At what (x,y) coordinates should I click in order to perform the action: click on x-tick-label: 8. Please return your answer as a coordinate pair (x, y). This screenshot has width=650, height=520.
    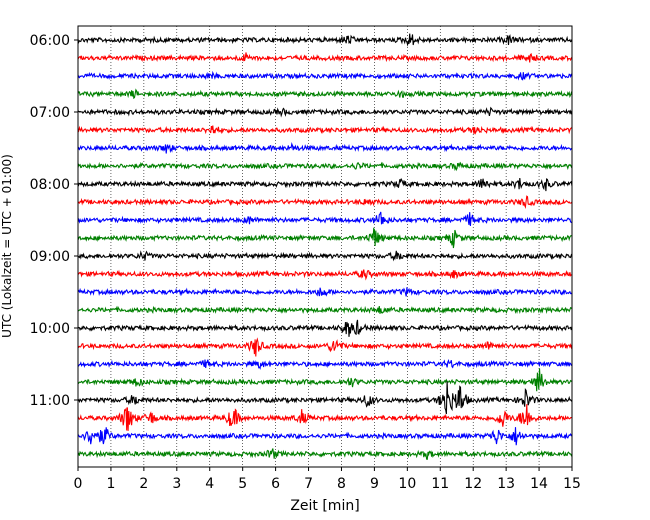
    Looking at the image, I should click on (341, 484).